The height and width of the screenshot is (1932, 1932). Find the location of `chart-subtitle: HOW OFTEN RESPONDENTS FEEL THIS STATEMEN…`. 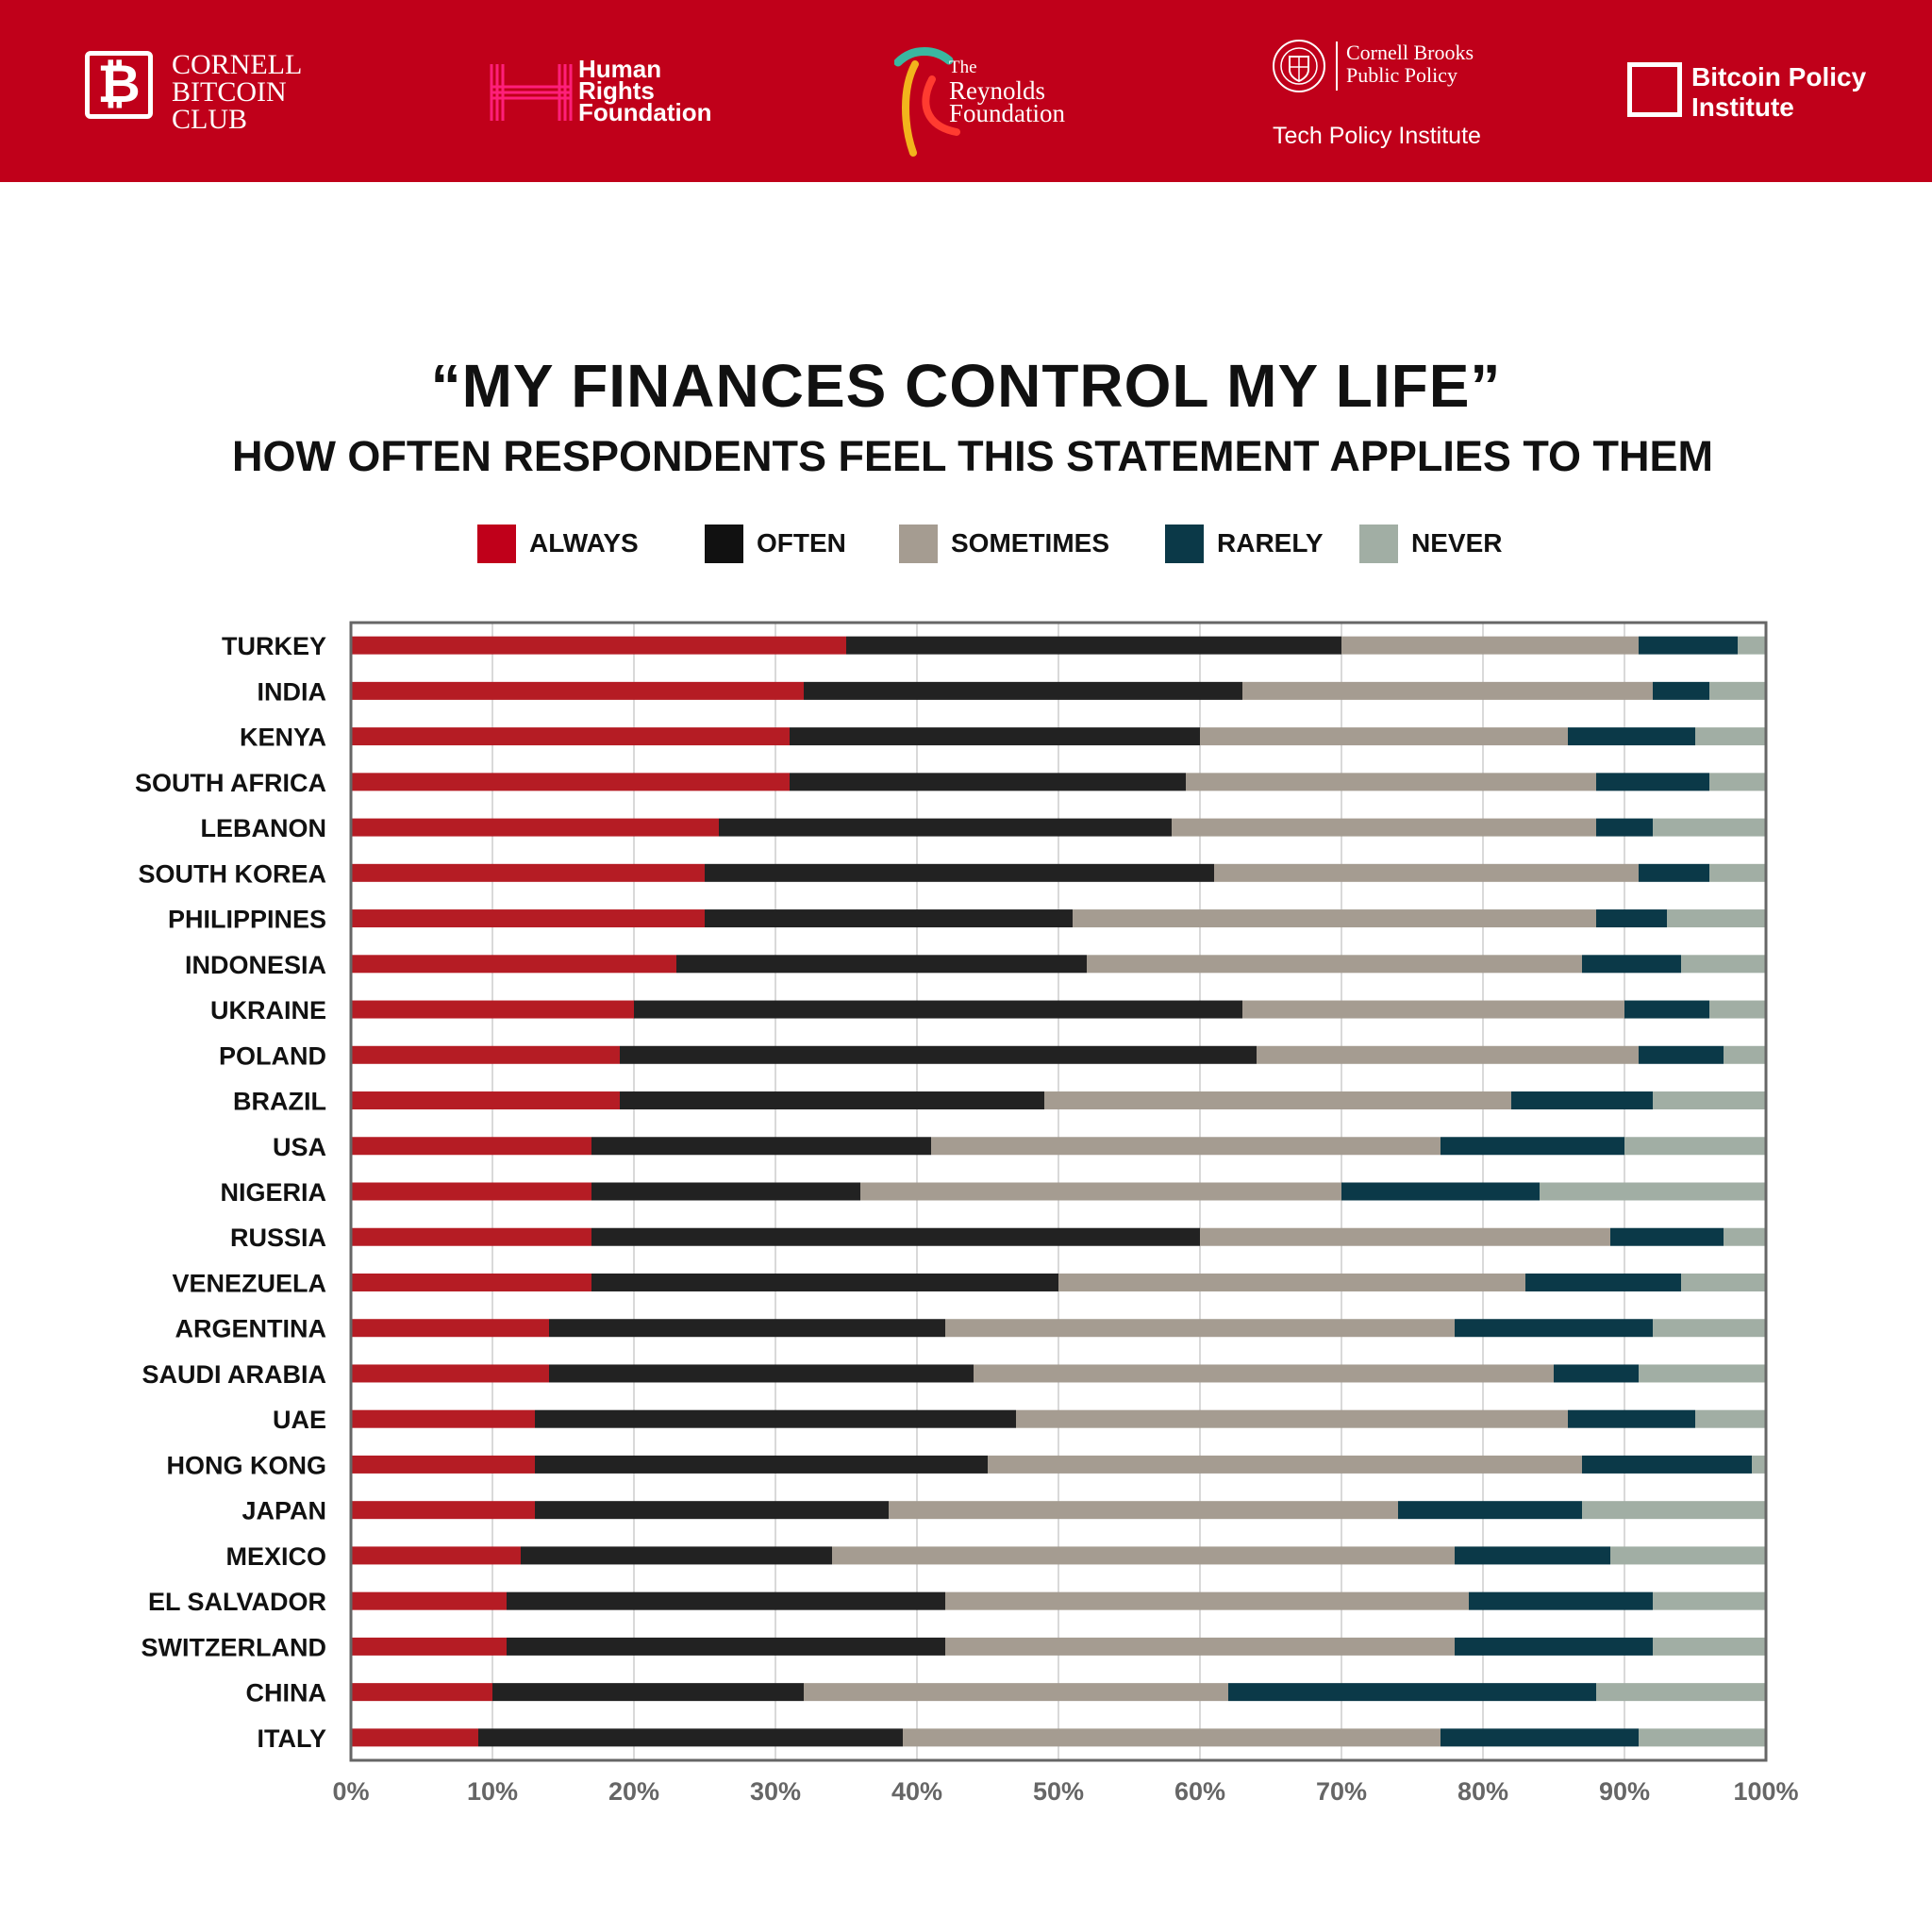

chart-subtitle: HOW OFTEN RESPONDENTS FEEL THIS STATEMEN… is located at coordinates (972, 456).